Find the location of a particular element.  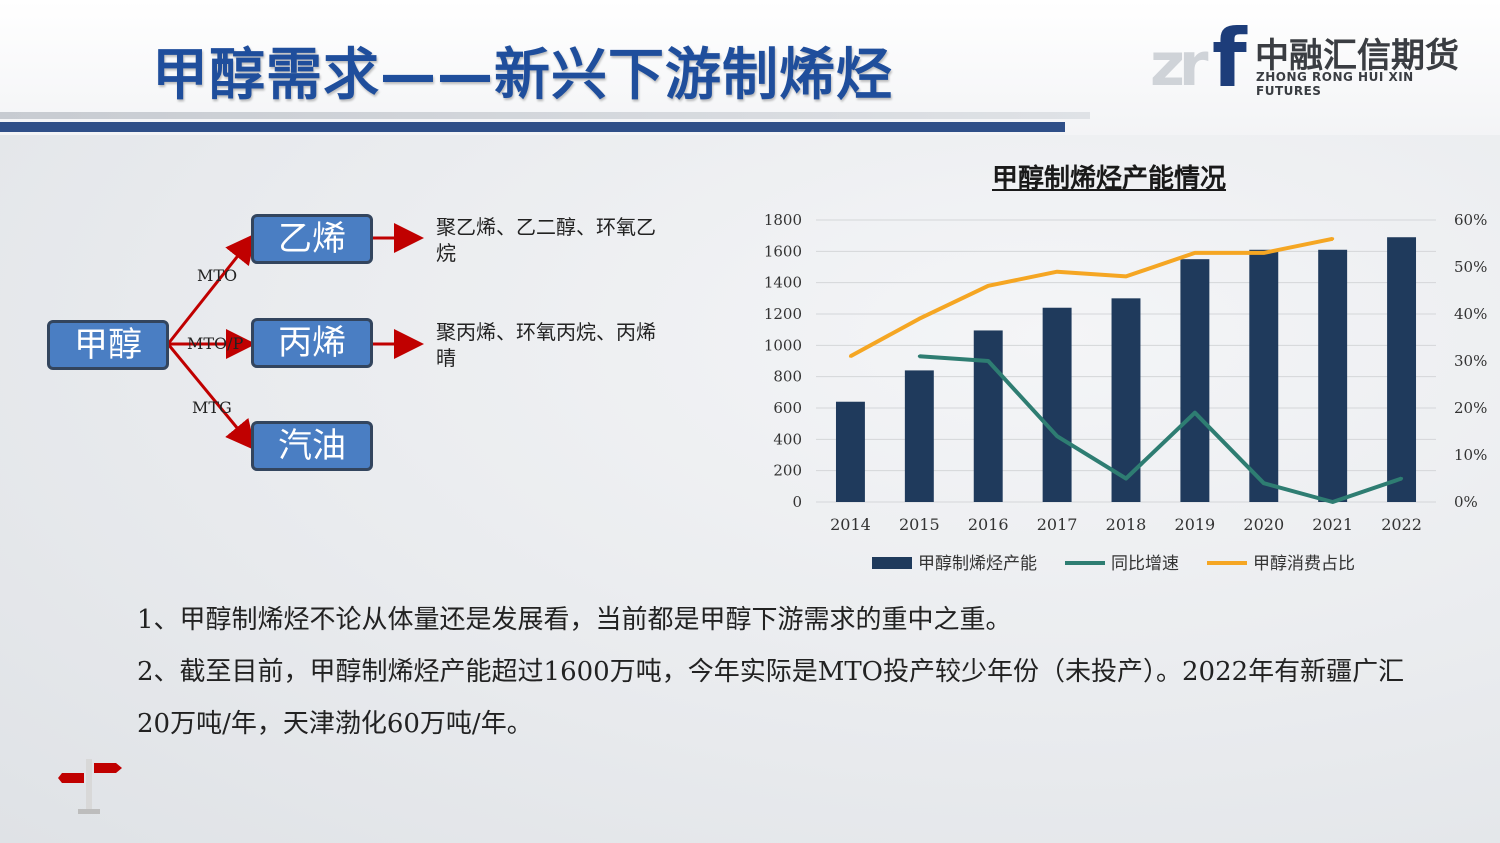

y-right-tick: 60% is located at coordinates (1470, 220).